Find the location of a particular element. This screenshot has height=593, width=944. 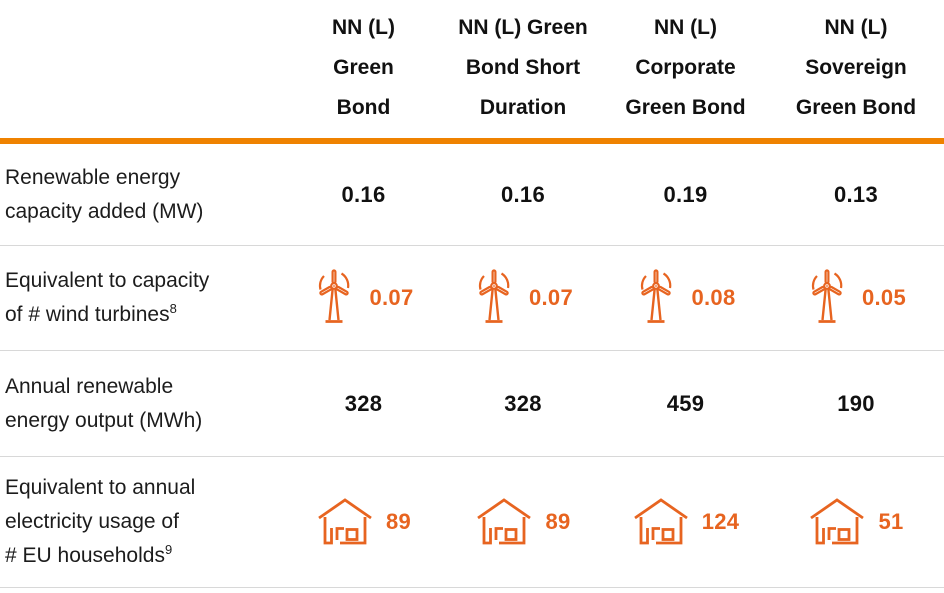

column-header-line: Sovereign is located at coordinates (856, 67).